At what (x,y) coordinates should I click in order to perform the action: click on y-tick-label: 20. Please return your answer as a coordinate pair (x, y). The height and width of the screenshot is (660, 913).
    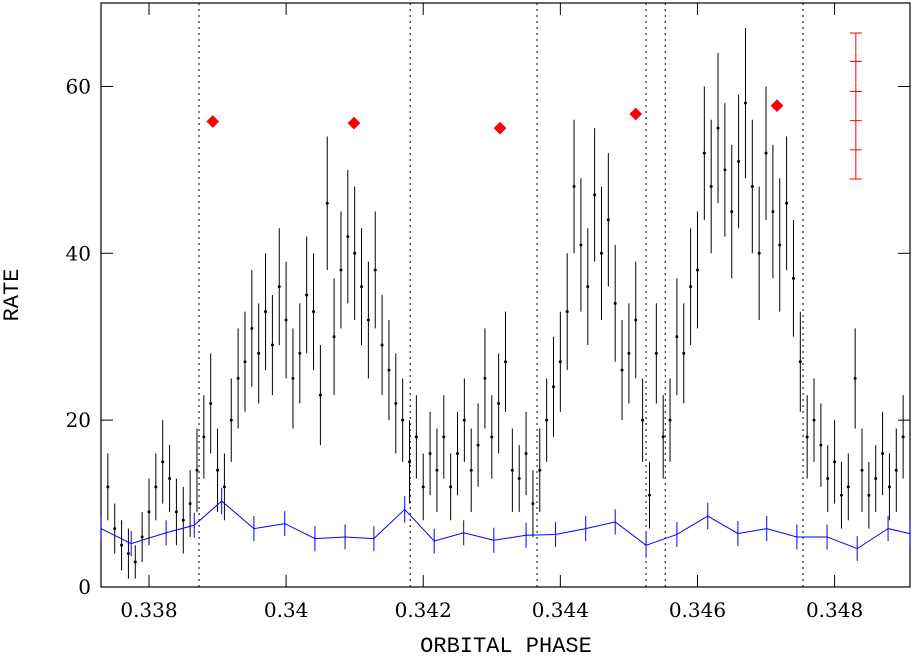
    Looking at the image, I should click on (78, 420).